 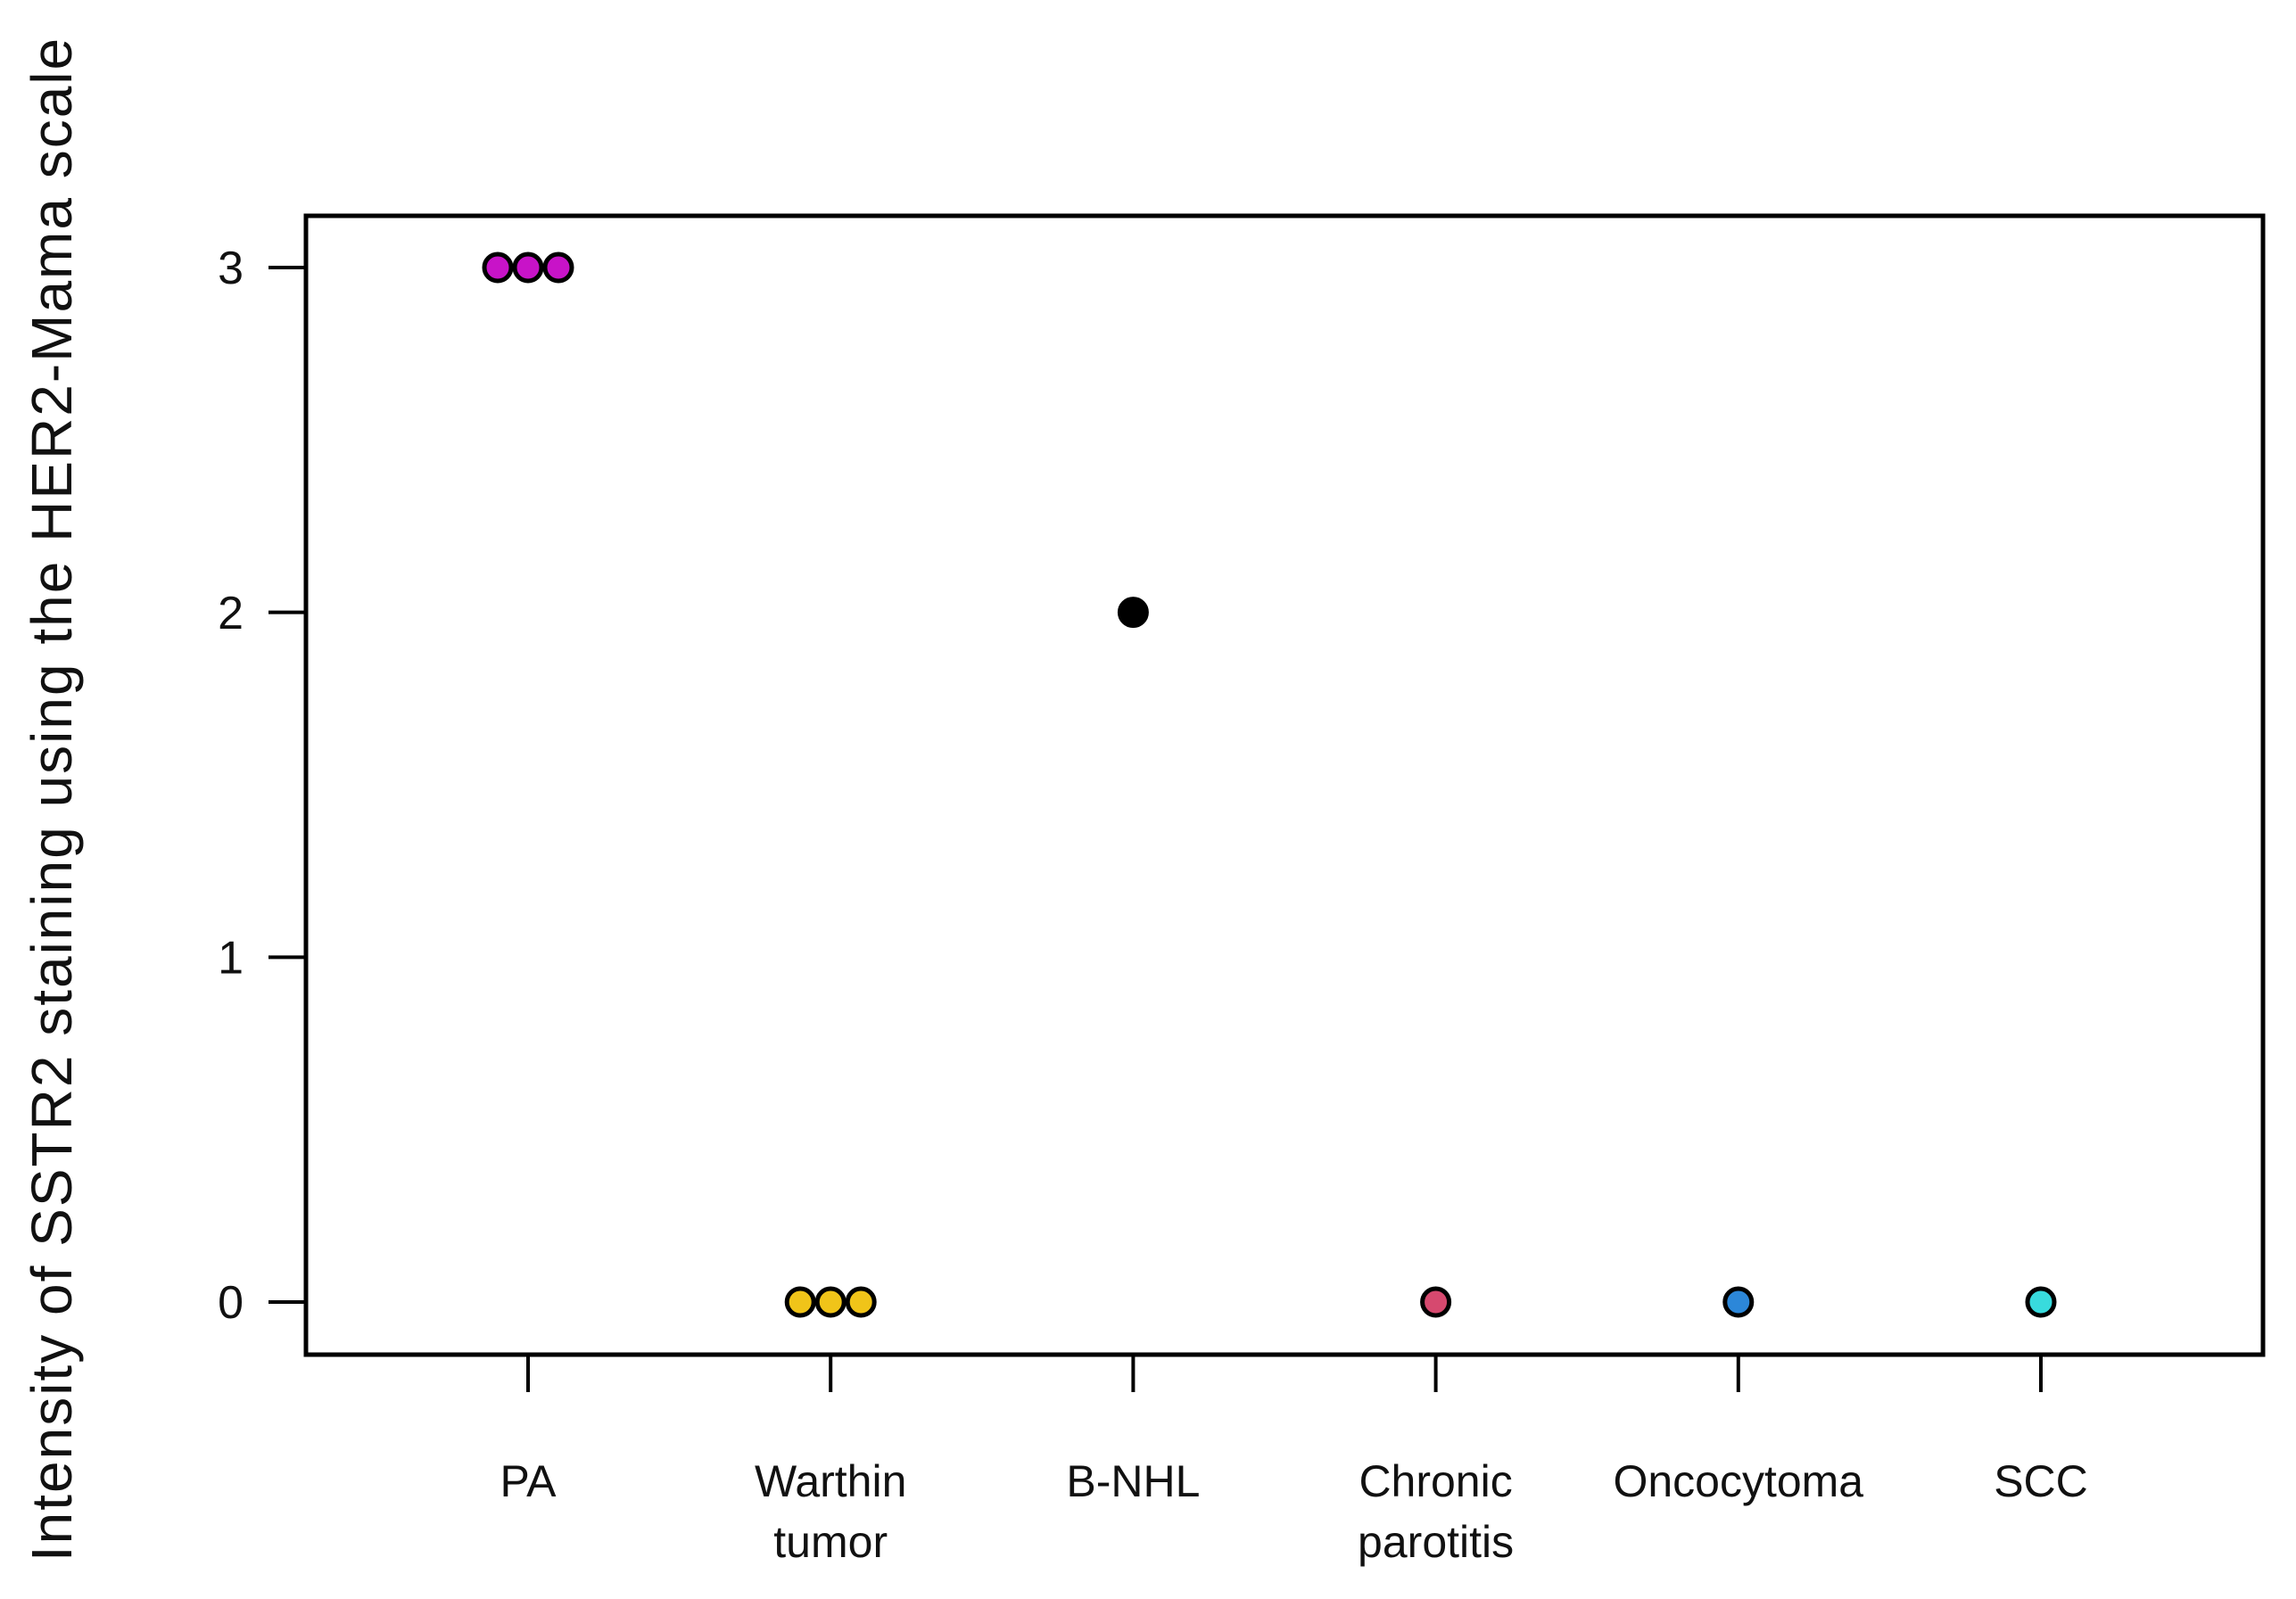 I want to click on y-tick-label: 0, so click(x=231, y=1303).